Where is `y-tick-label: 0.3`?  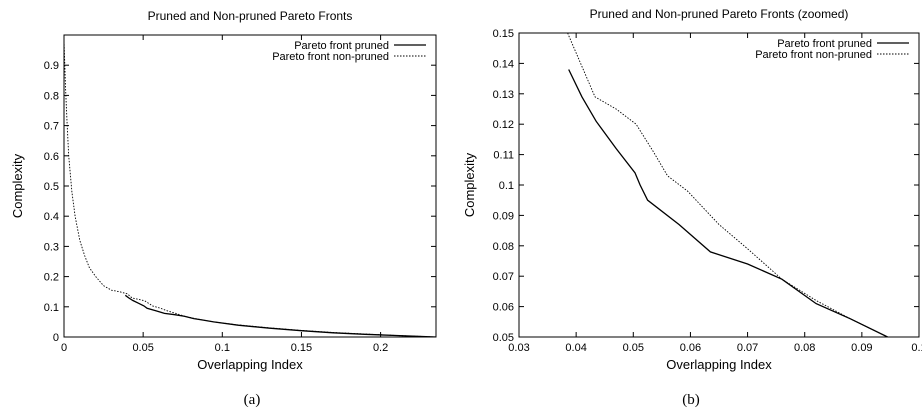
y-tick-label: 0.3 is located at coordinates (51, 247).